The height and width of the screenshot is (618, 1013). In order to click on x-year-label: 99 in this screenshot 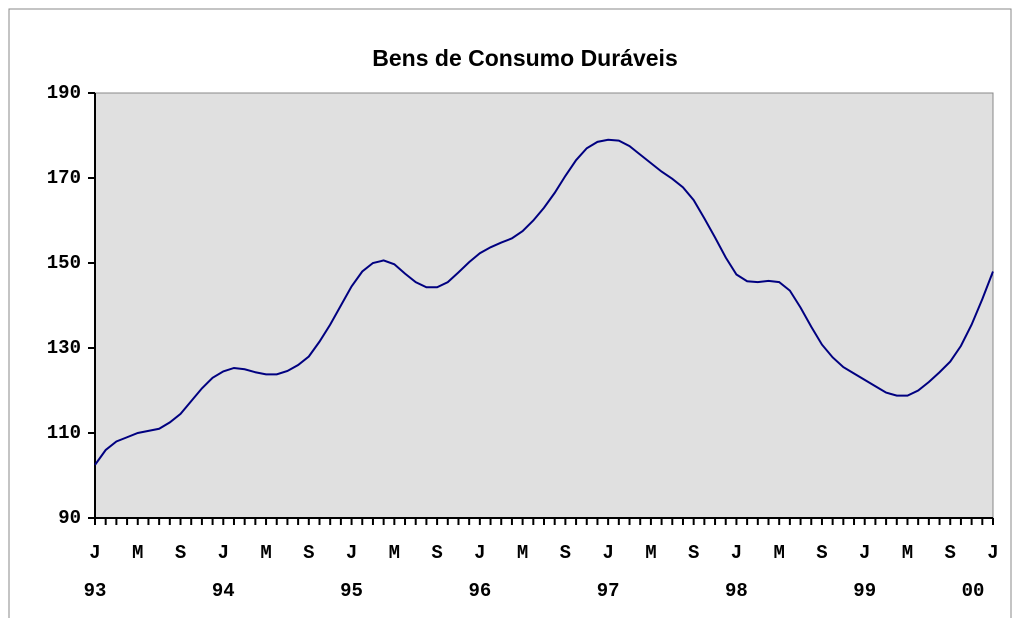, I will do `click(864, 591)`.